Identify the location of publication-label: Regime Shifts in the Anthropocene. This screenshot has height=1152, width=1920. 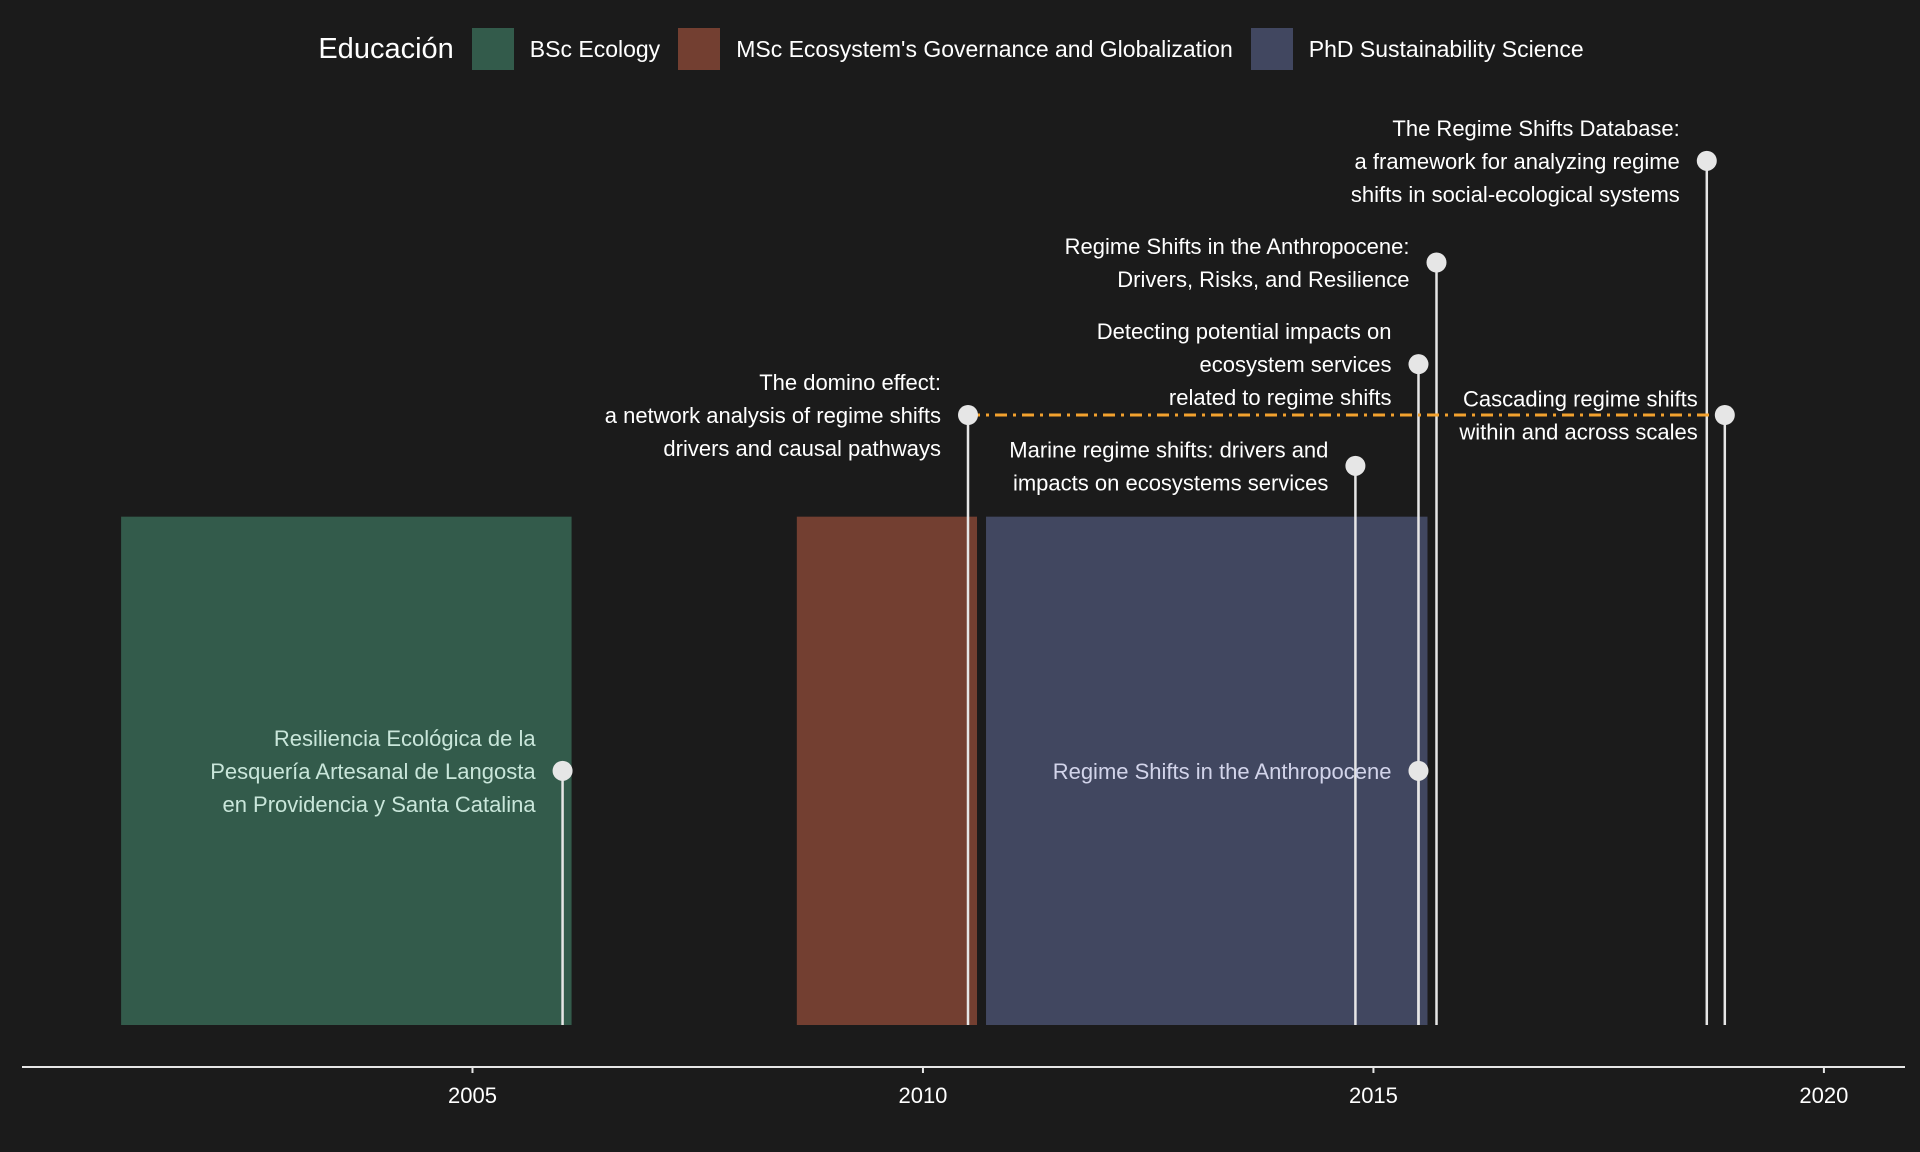
(1222, 771).